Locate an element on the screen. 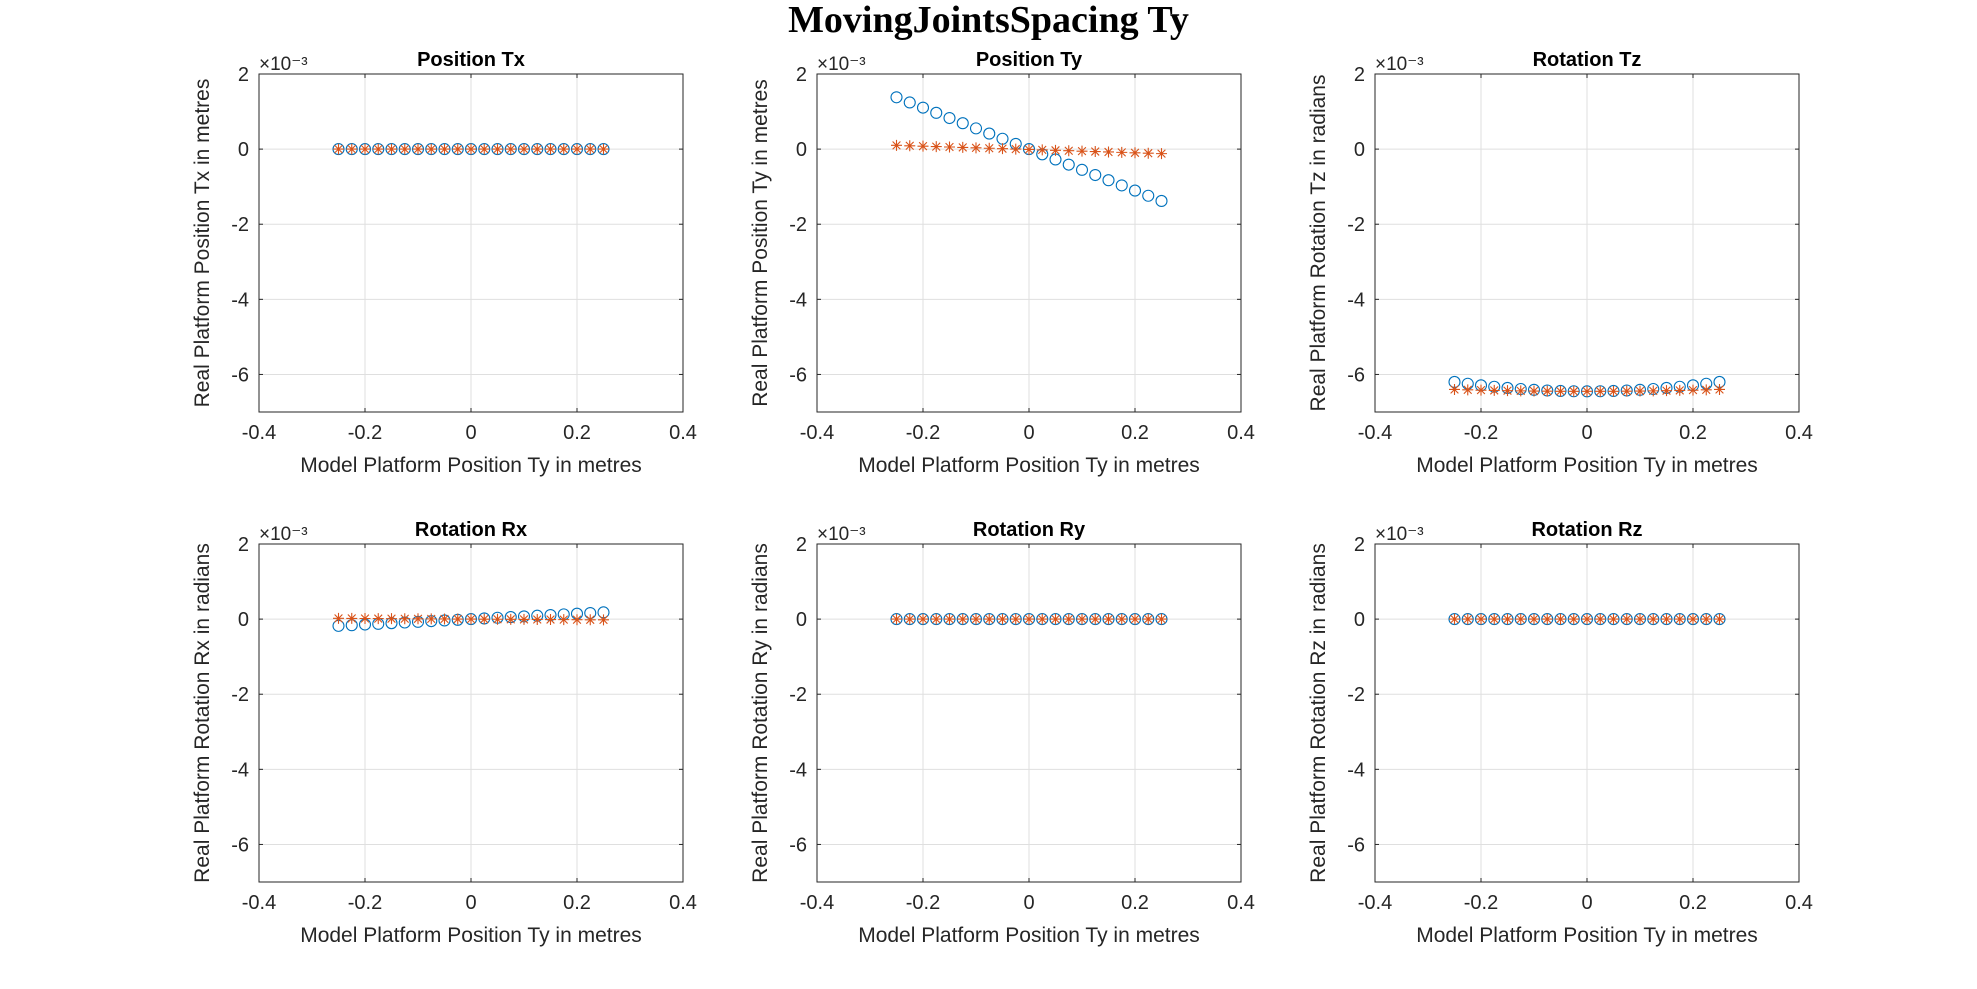 Image resolution: width=1977 pixels, height=989 pixels. chart-3-ytick-label-4: 2 is located at coordinates (1359, 75).